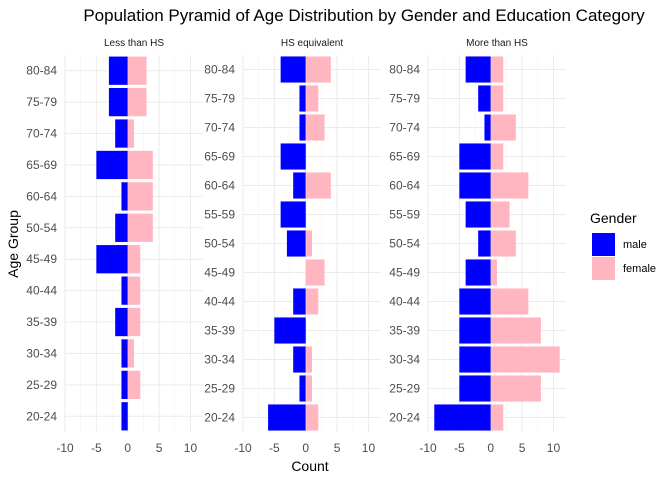 The width and height of the screenshot is (672, 480). Describe the element at coordinates (41, 102) in the screenshot. I see `y-tick-label: 75-79` at that location.